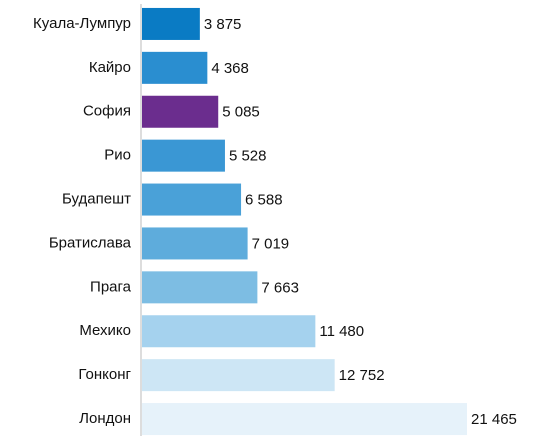 Image resolution: width=533 pixels, height=436 pixels. What do you see at coordinates (264, 200) in the screenshot?
I see `value-label: 6 588` at bounding box center [264, 200].